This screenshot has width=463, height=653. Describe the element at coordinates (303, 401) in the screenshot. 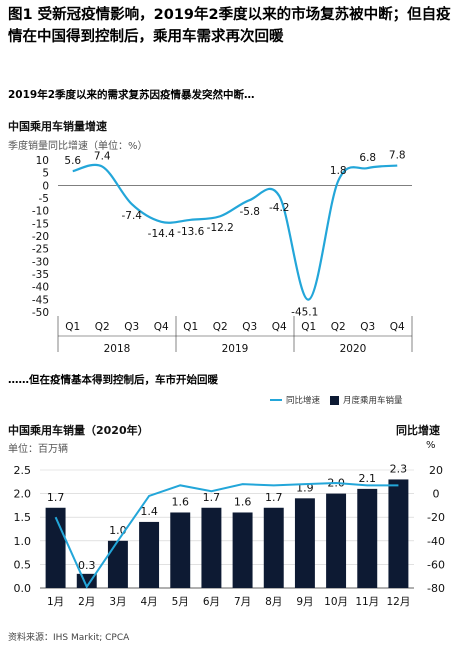

I see `legend-yoy-label: 同比增速` at that location.